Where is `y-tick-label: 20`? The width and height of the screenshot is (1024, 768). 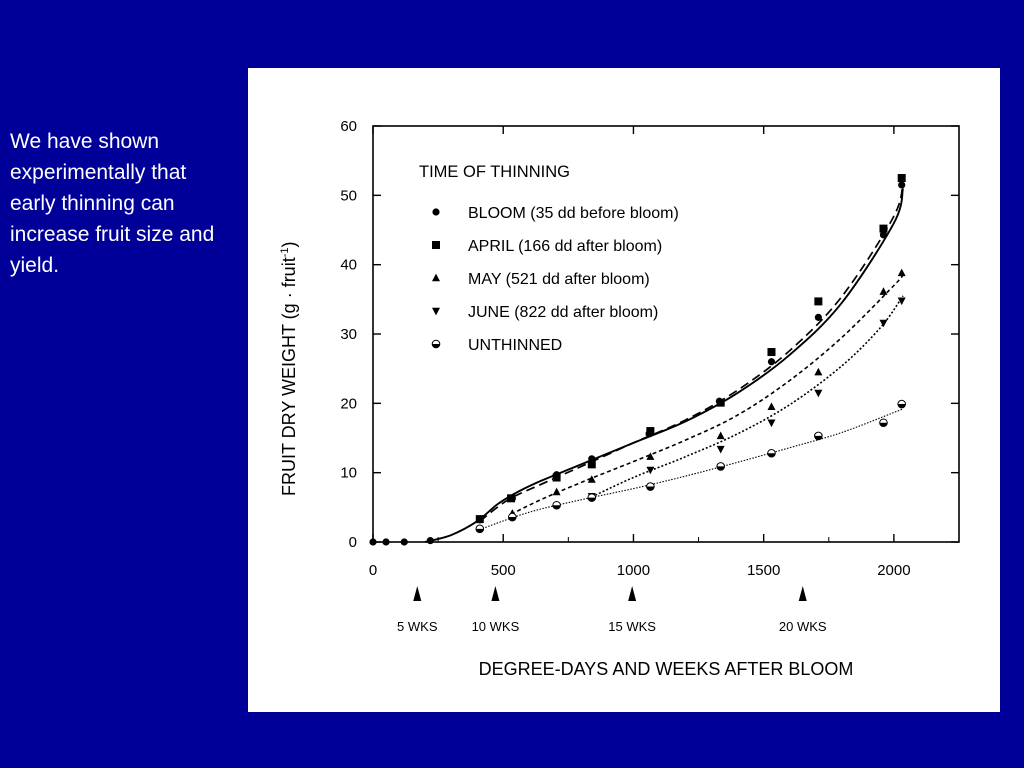 y-tick-label: 20 is located at coordinates (348, 403).